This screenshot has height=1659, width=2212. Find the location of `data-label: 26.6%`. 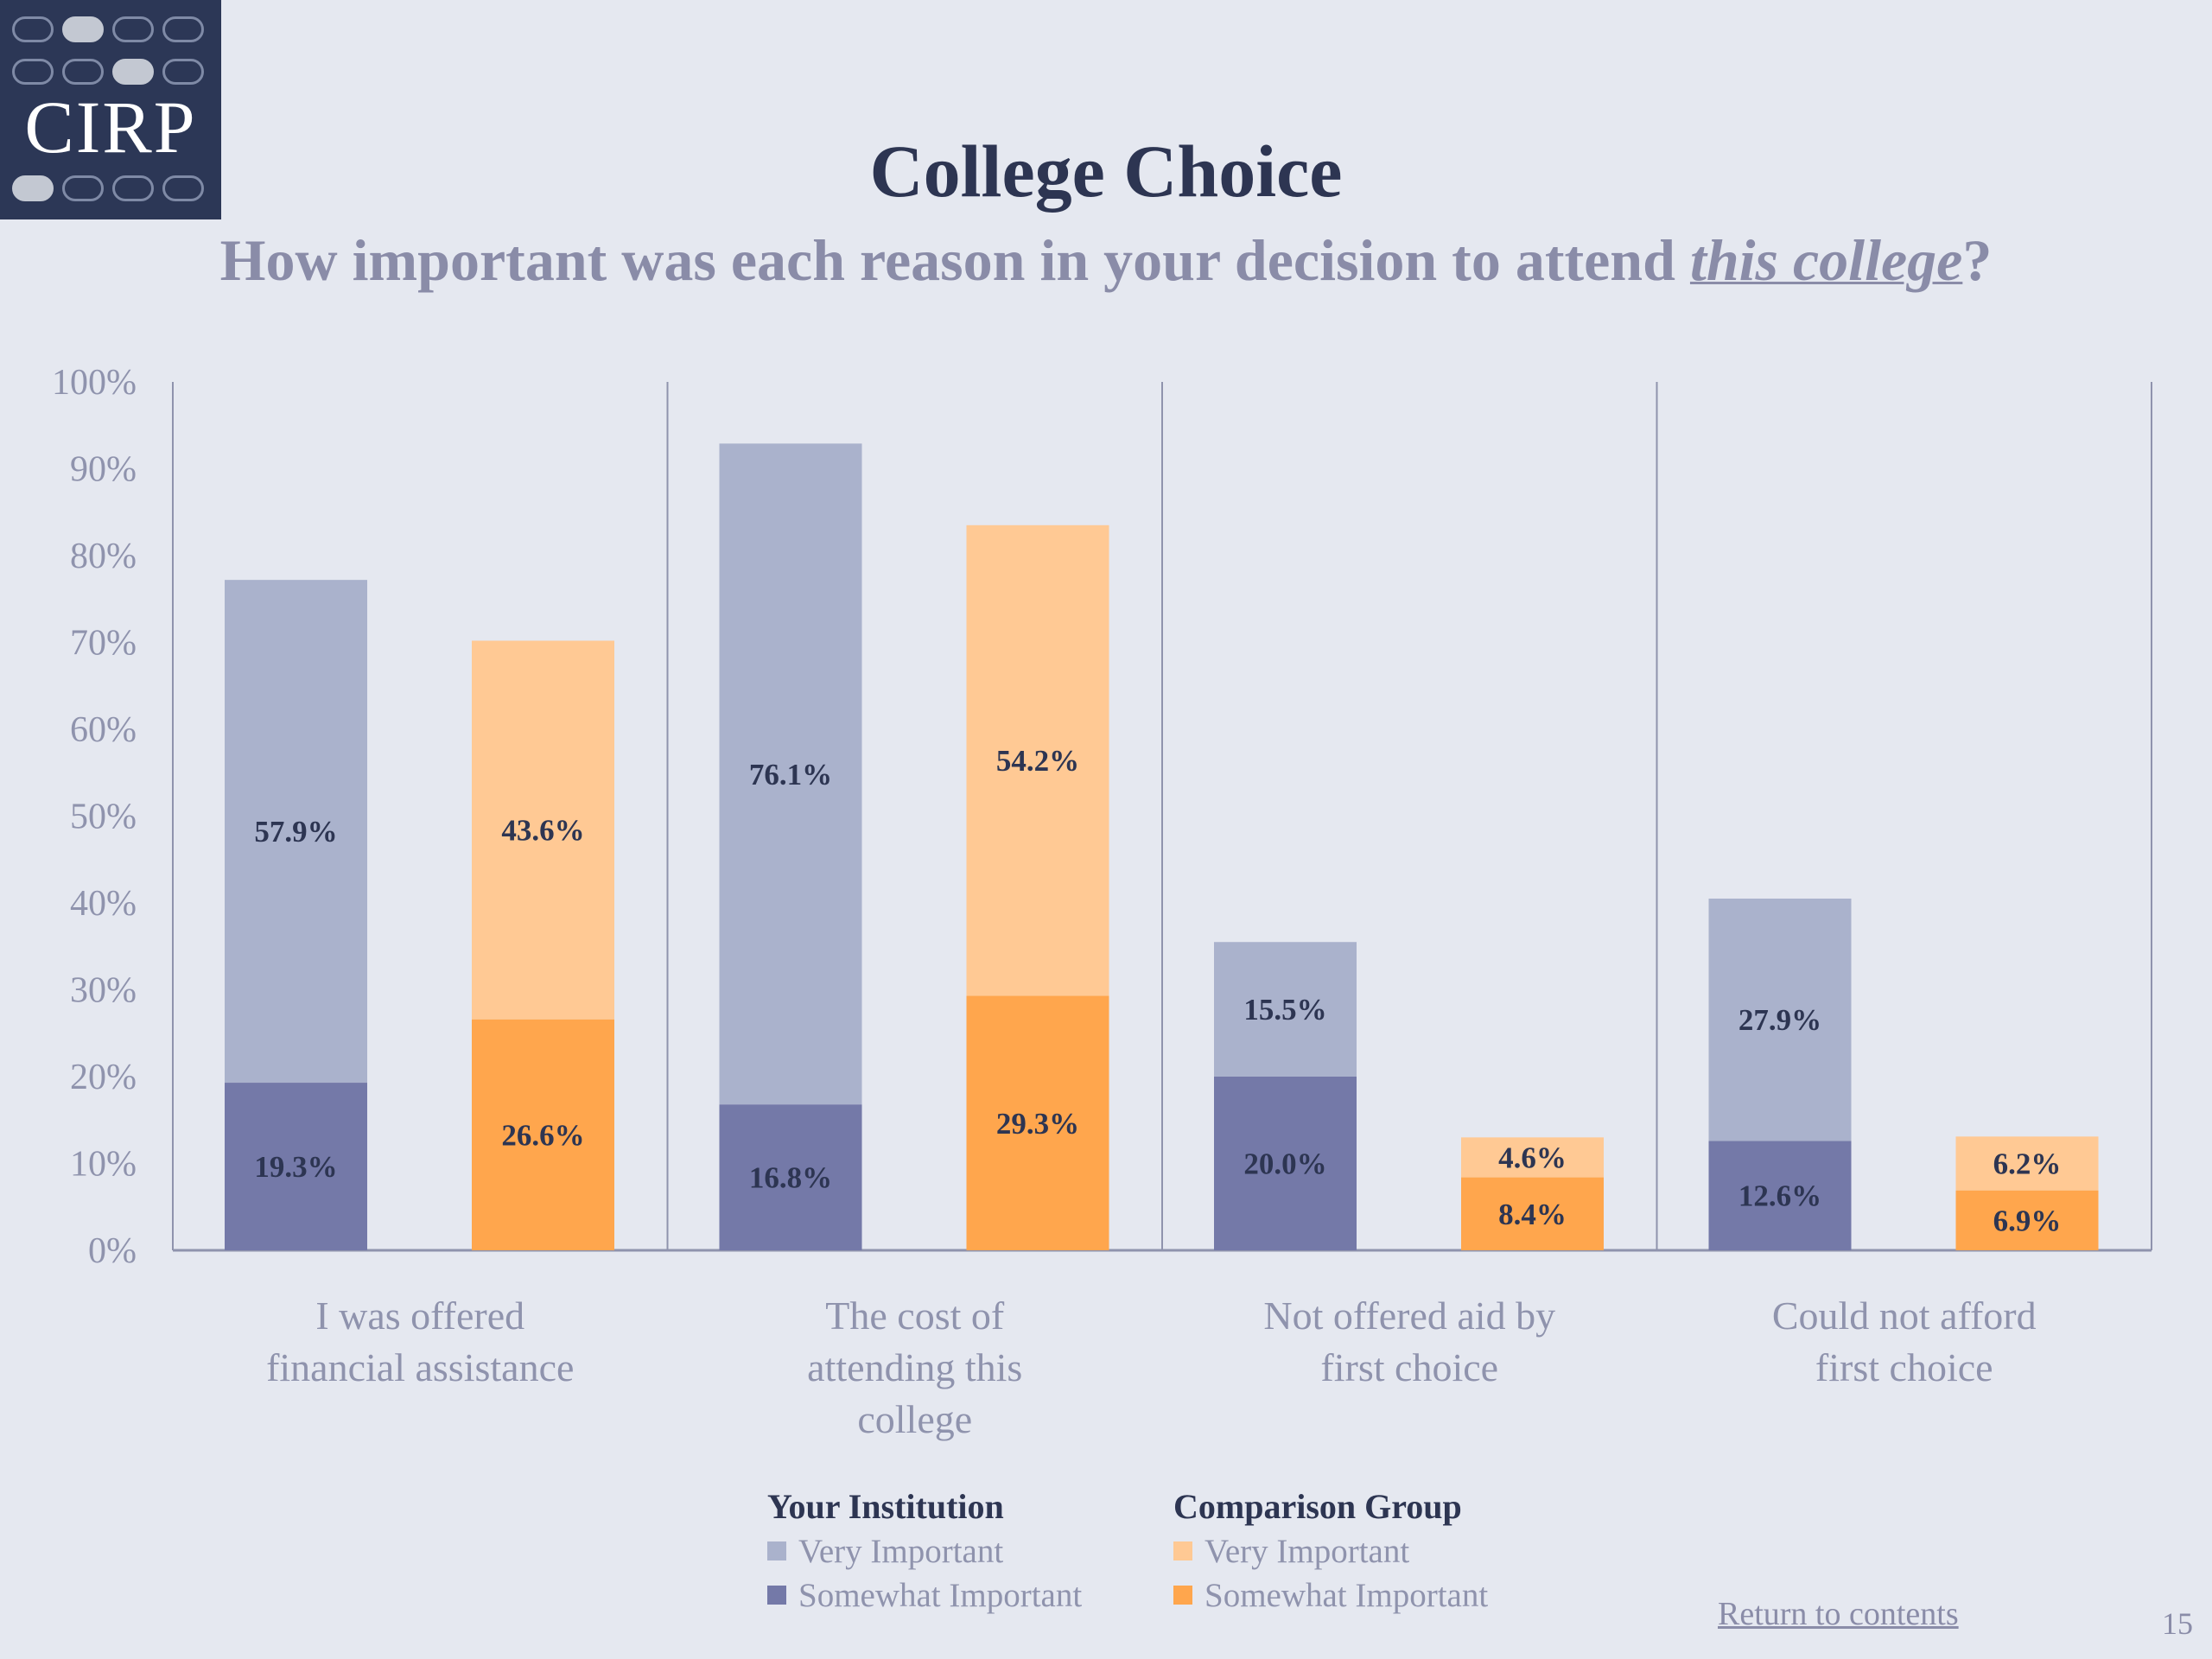

data-label: 26.6% is located at coordinates (542, 1135).